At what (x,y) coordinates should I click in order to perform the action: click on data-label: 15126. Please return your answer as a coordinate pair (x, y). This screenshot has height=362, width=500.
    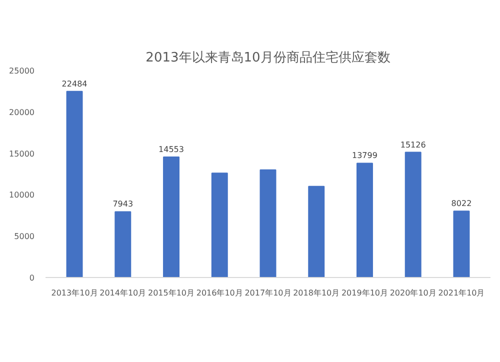
    Looking at the image, I should click on (413, 145).